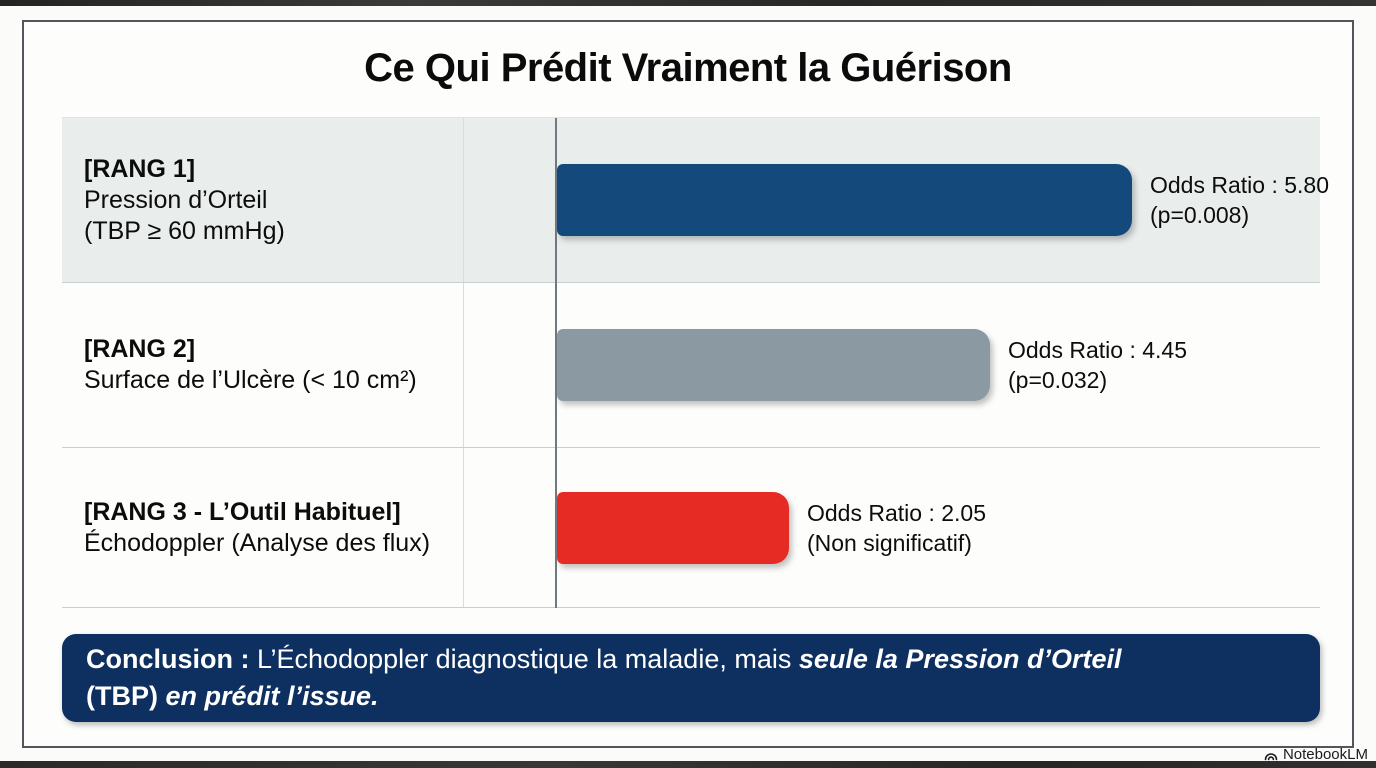  I want to click on top-edge-strip, so click(688, 3).